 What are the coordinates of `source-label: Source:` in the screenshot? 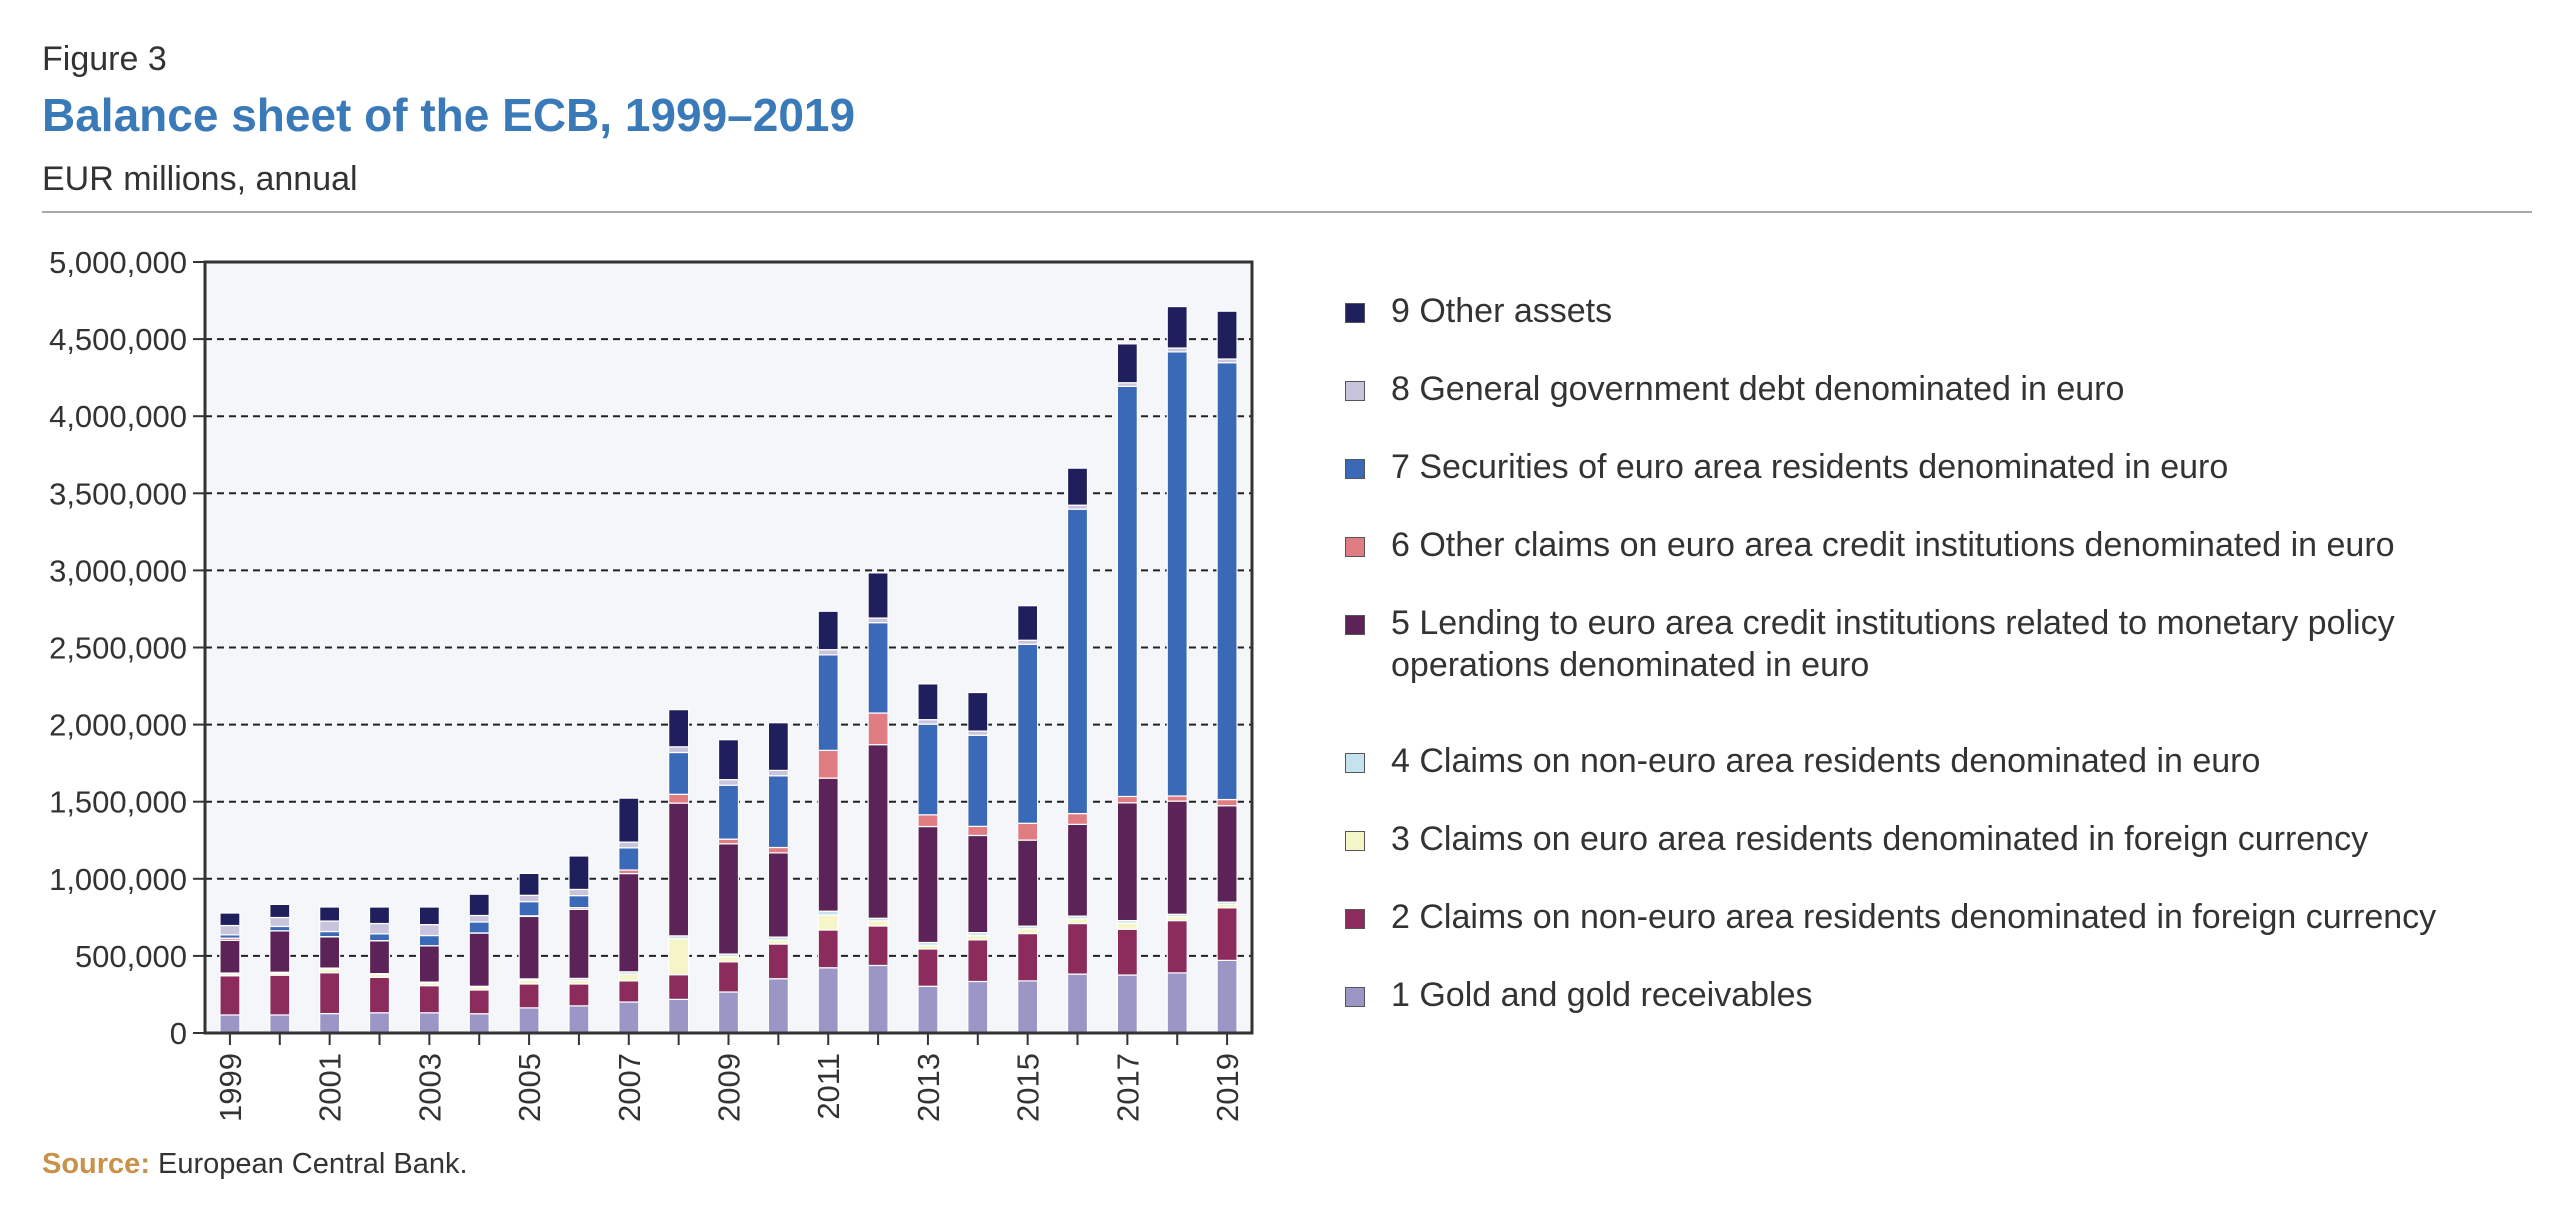 It's located at (96, 1164).